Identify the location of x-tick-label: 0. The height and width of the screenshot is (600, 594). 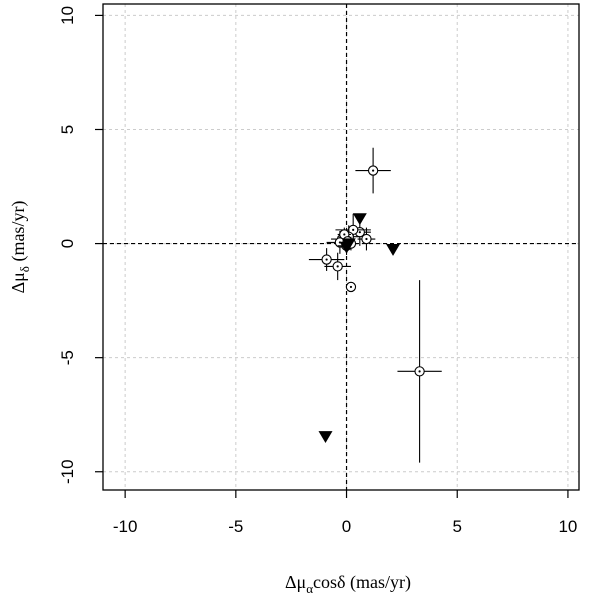
(346, 526).